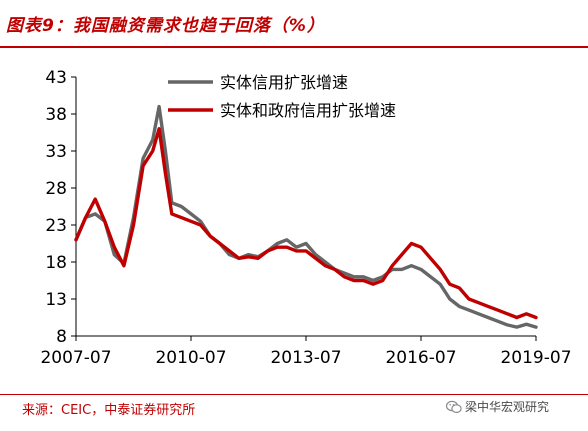  I want to click on x-tick-label: 2019-07, so click(535, 358).